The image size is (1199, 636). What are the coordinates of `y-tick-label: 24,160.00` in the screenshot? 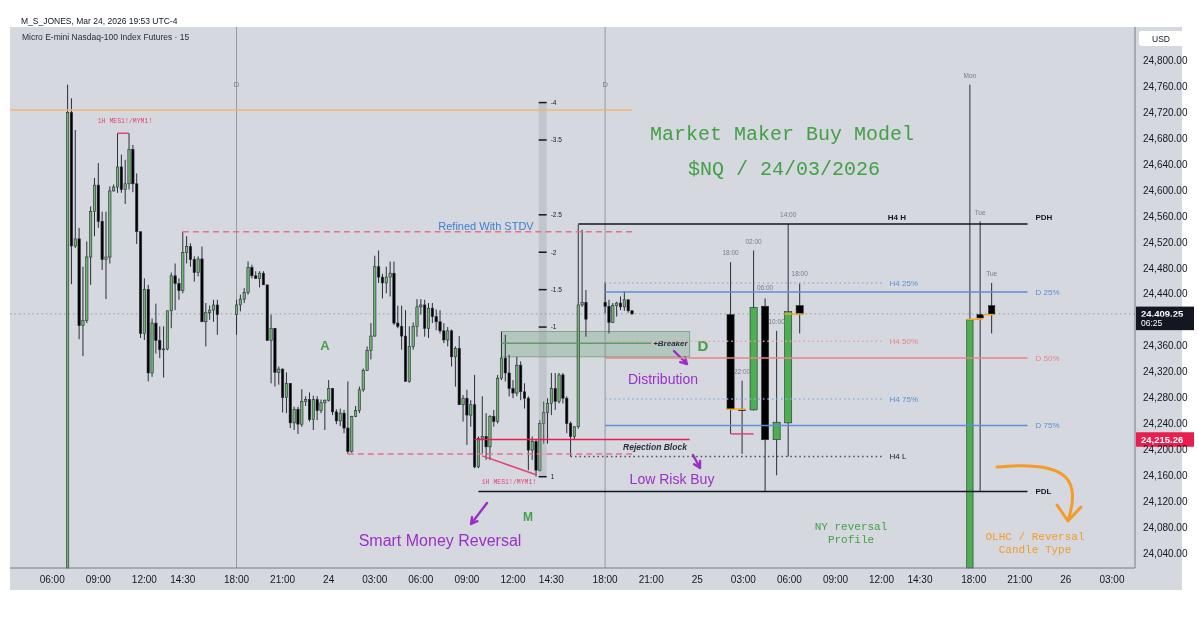 It's located at (1165, 475).